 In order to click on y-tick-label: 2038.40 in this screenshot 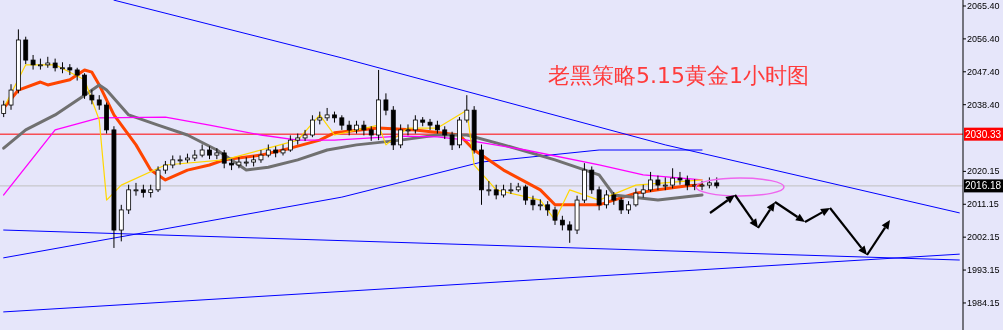, I will do `click(983, 104)`.